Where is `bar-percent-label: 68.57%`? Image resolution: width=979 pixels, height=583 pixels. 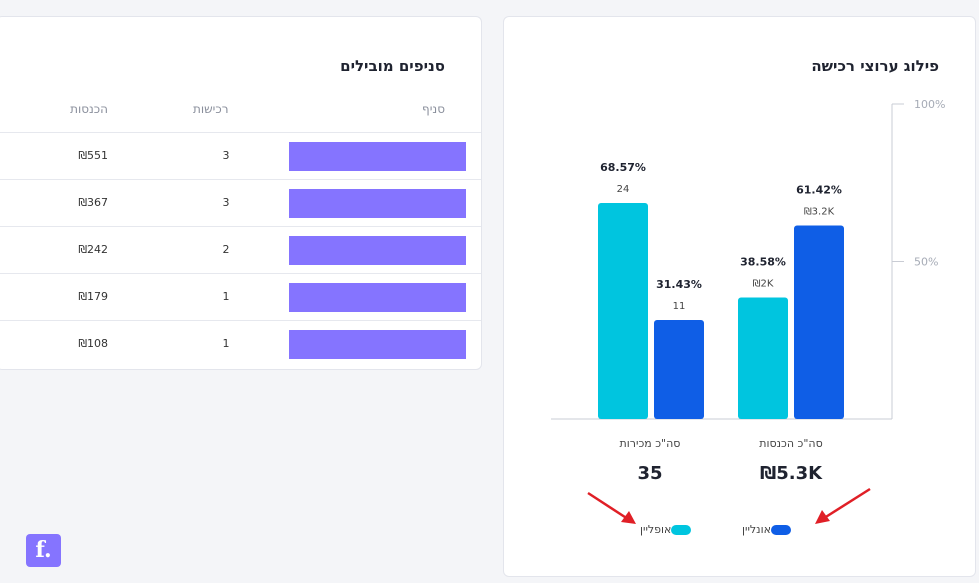
bar-percent-label: 68.57% is located at coordinates (623, 167).